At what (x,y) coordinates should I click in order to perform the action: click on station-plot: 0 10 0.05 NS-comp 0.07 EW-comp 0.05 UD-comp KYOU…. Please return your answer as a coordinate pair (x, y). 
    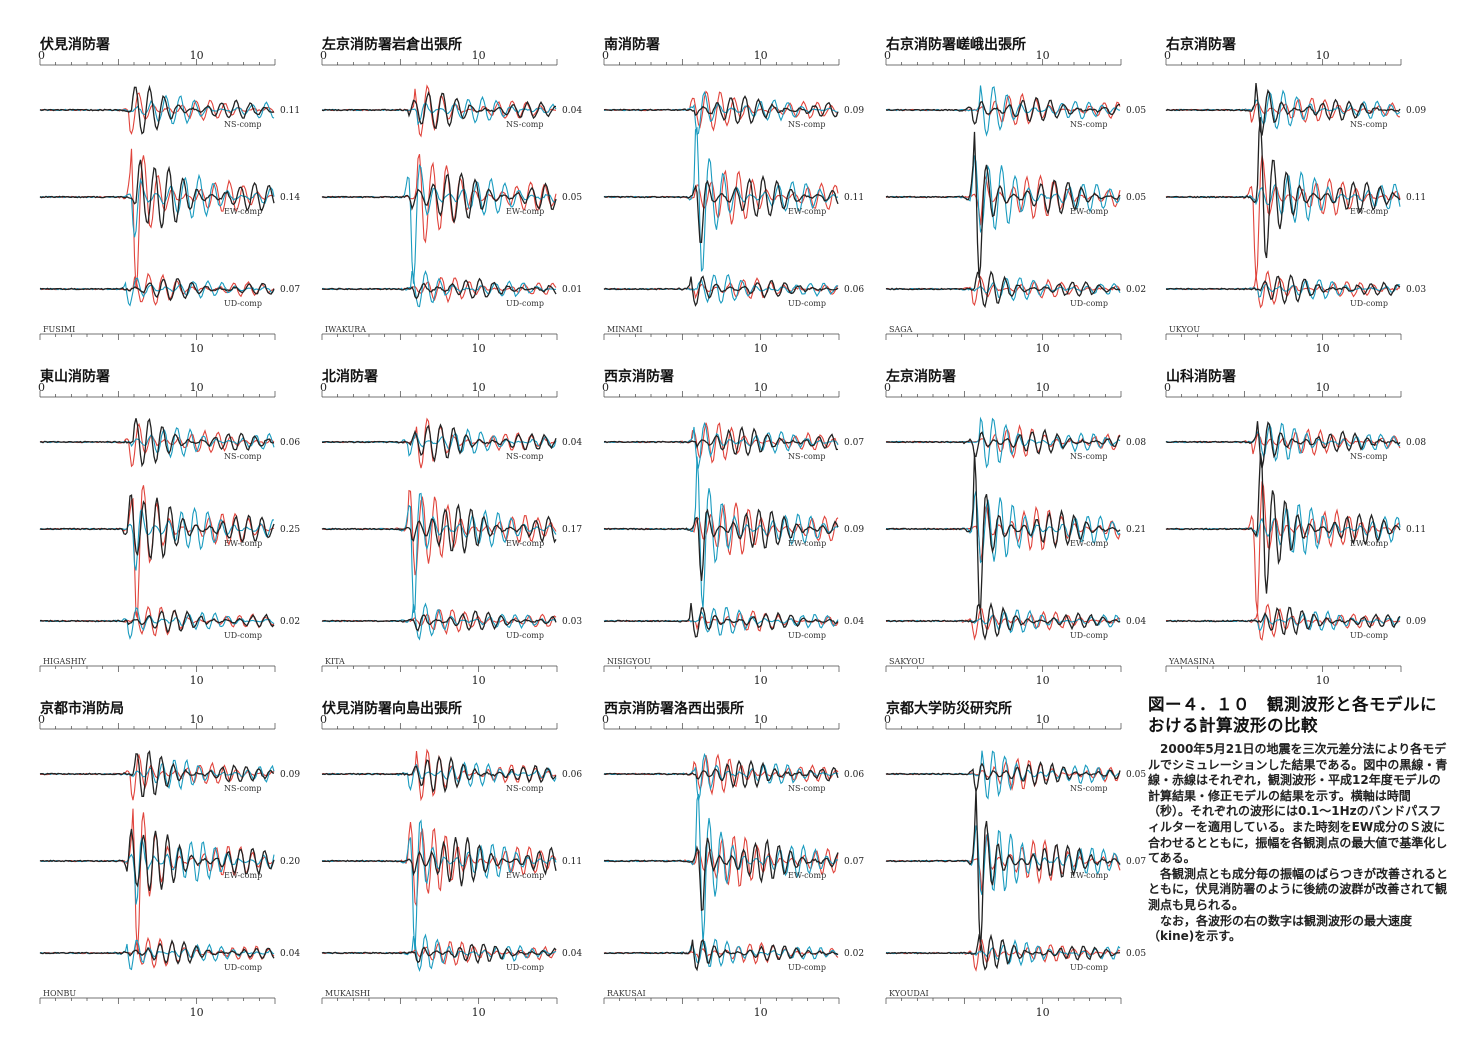
    Looking at the image, I should click on (1015, 866).